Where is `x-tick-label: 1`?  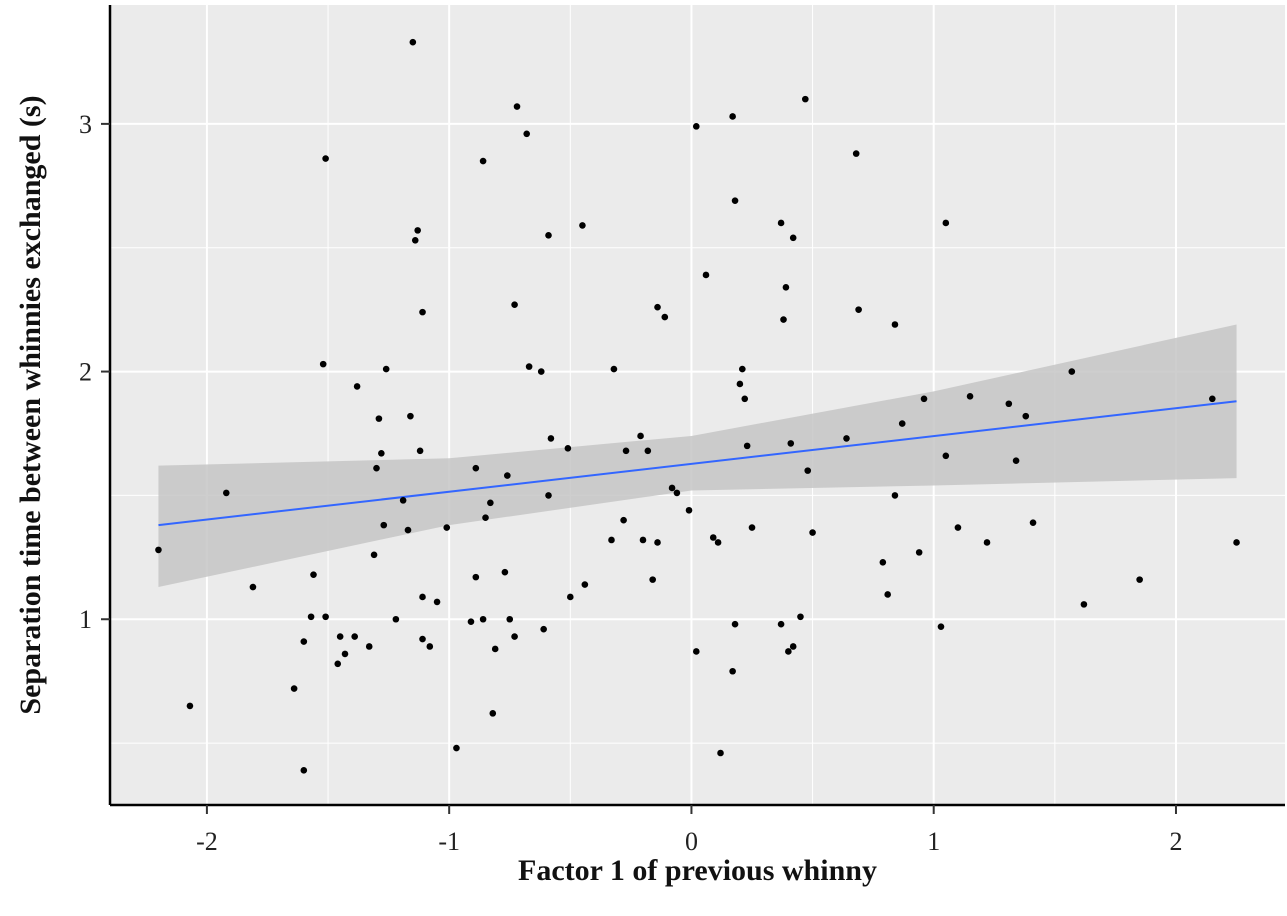
x-tick-label: 1 is located at coordinates (933, 841).